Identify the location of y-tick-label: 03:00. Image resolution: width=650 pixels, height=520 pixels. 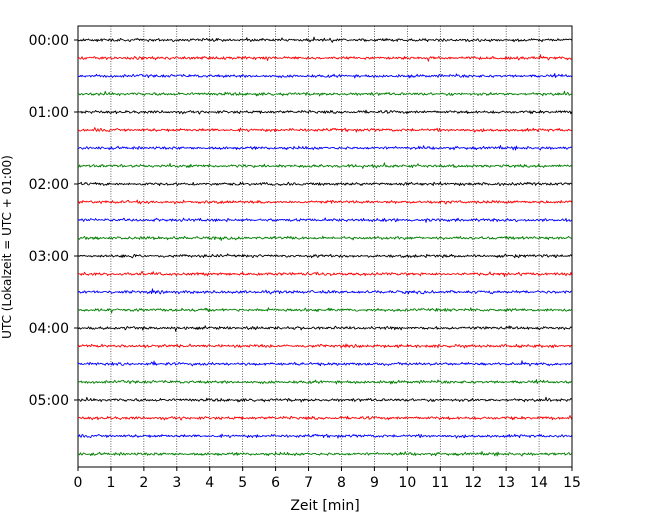
(49, 257).